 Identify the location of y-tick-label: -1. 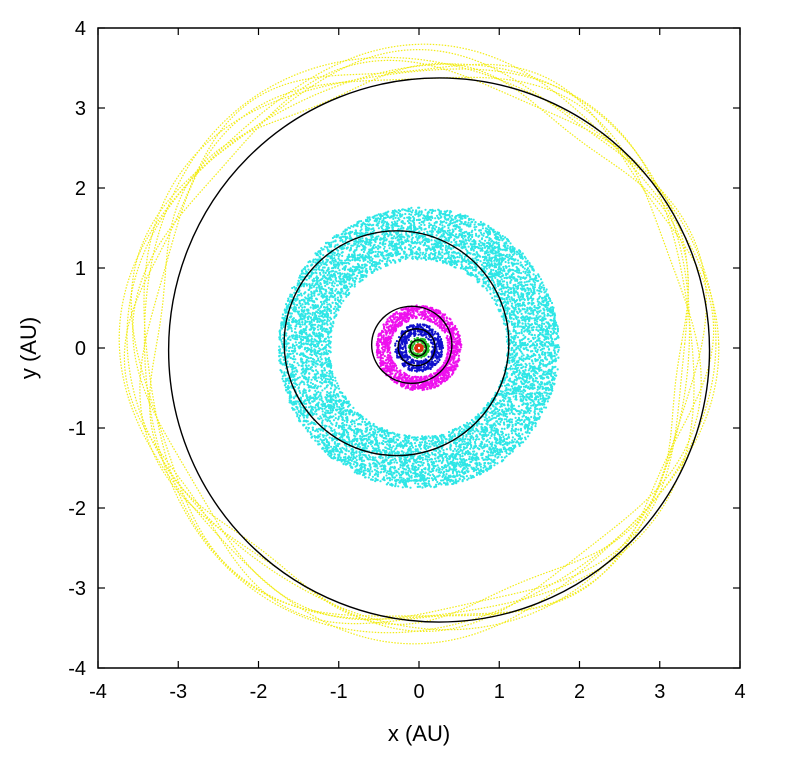
(77, 429).